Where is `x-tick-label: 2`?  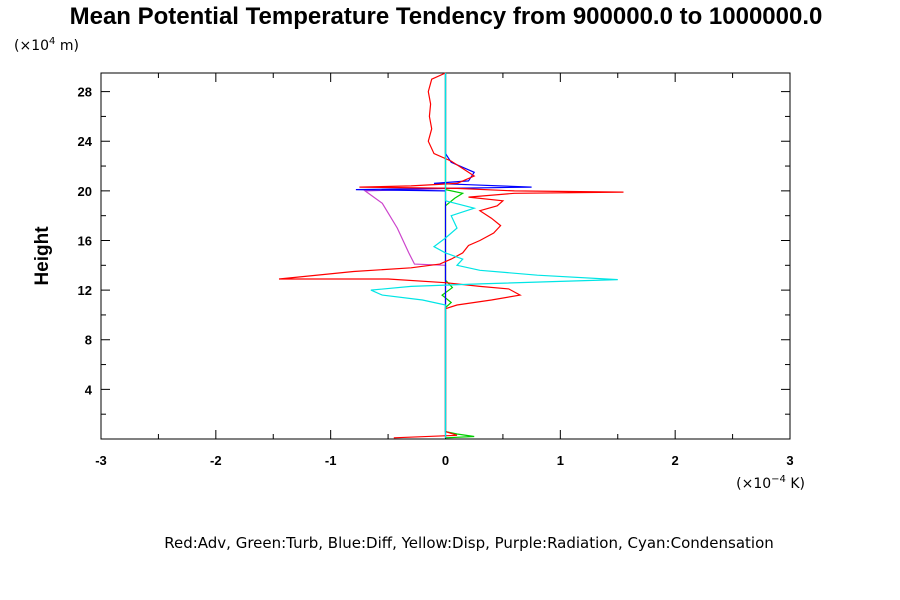
x-tick-label: 2 is located at coordinates (675, 460).